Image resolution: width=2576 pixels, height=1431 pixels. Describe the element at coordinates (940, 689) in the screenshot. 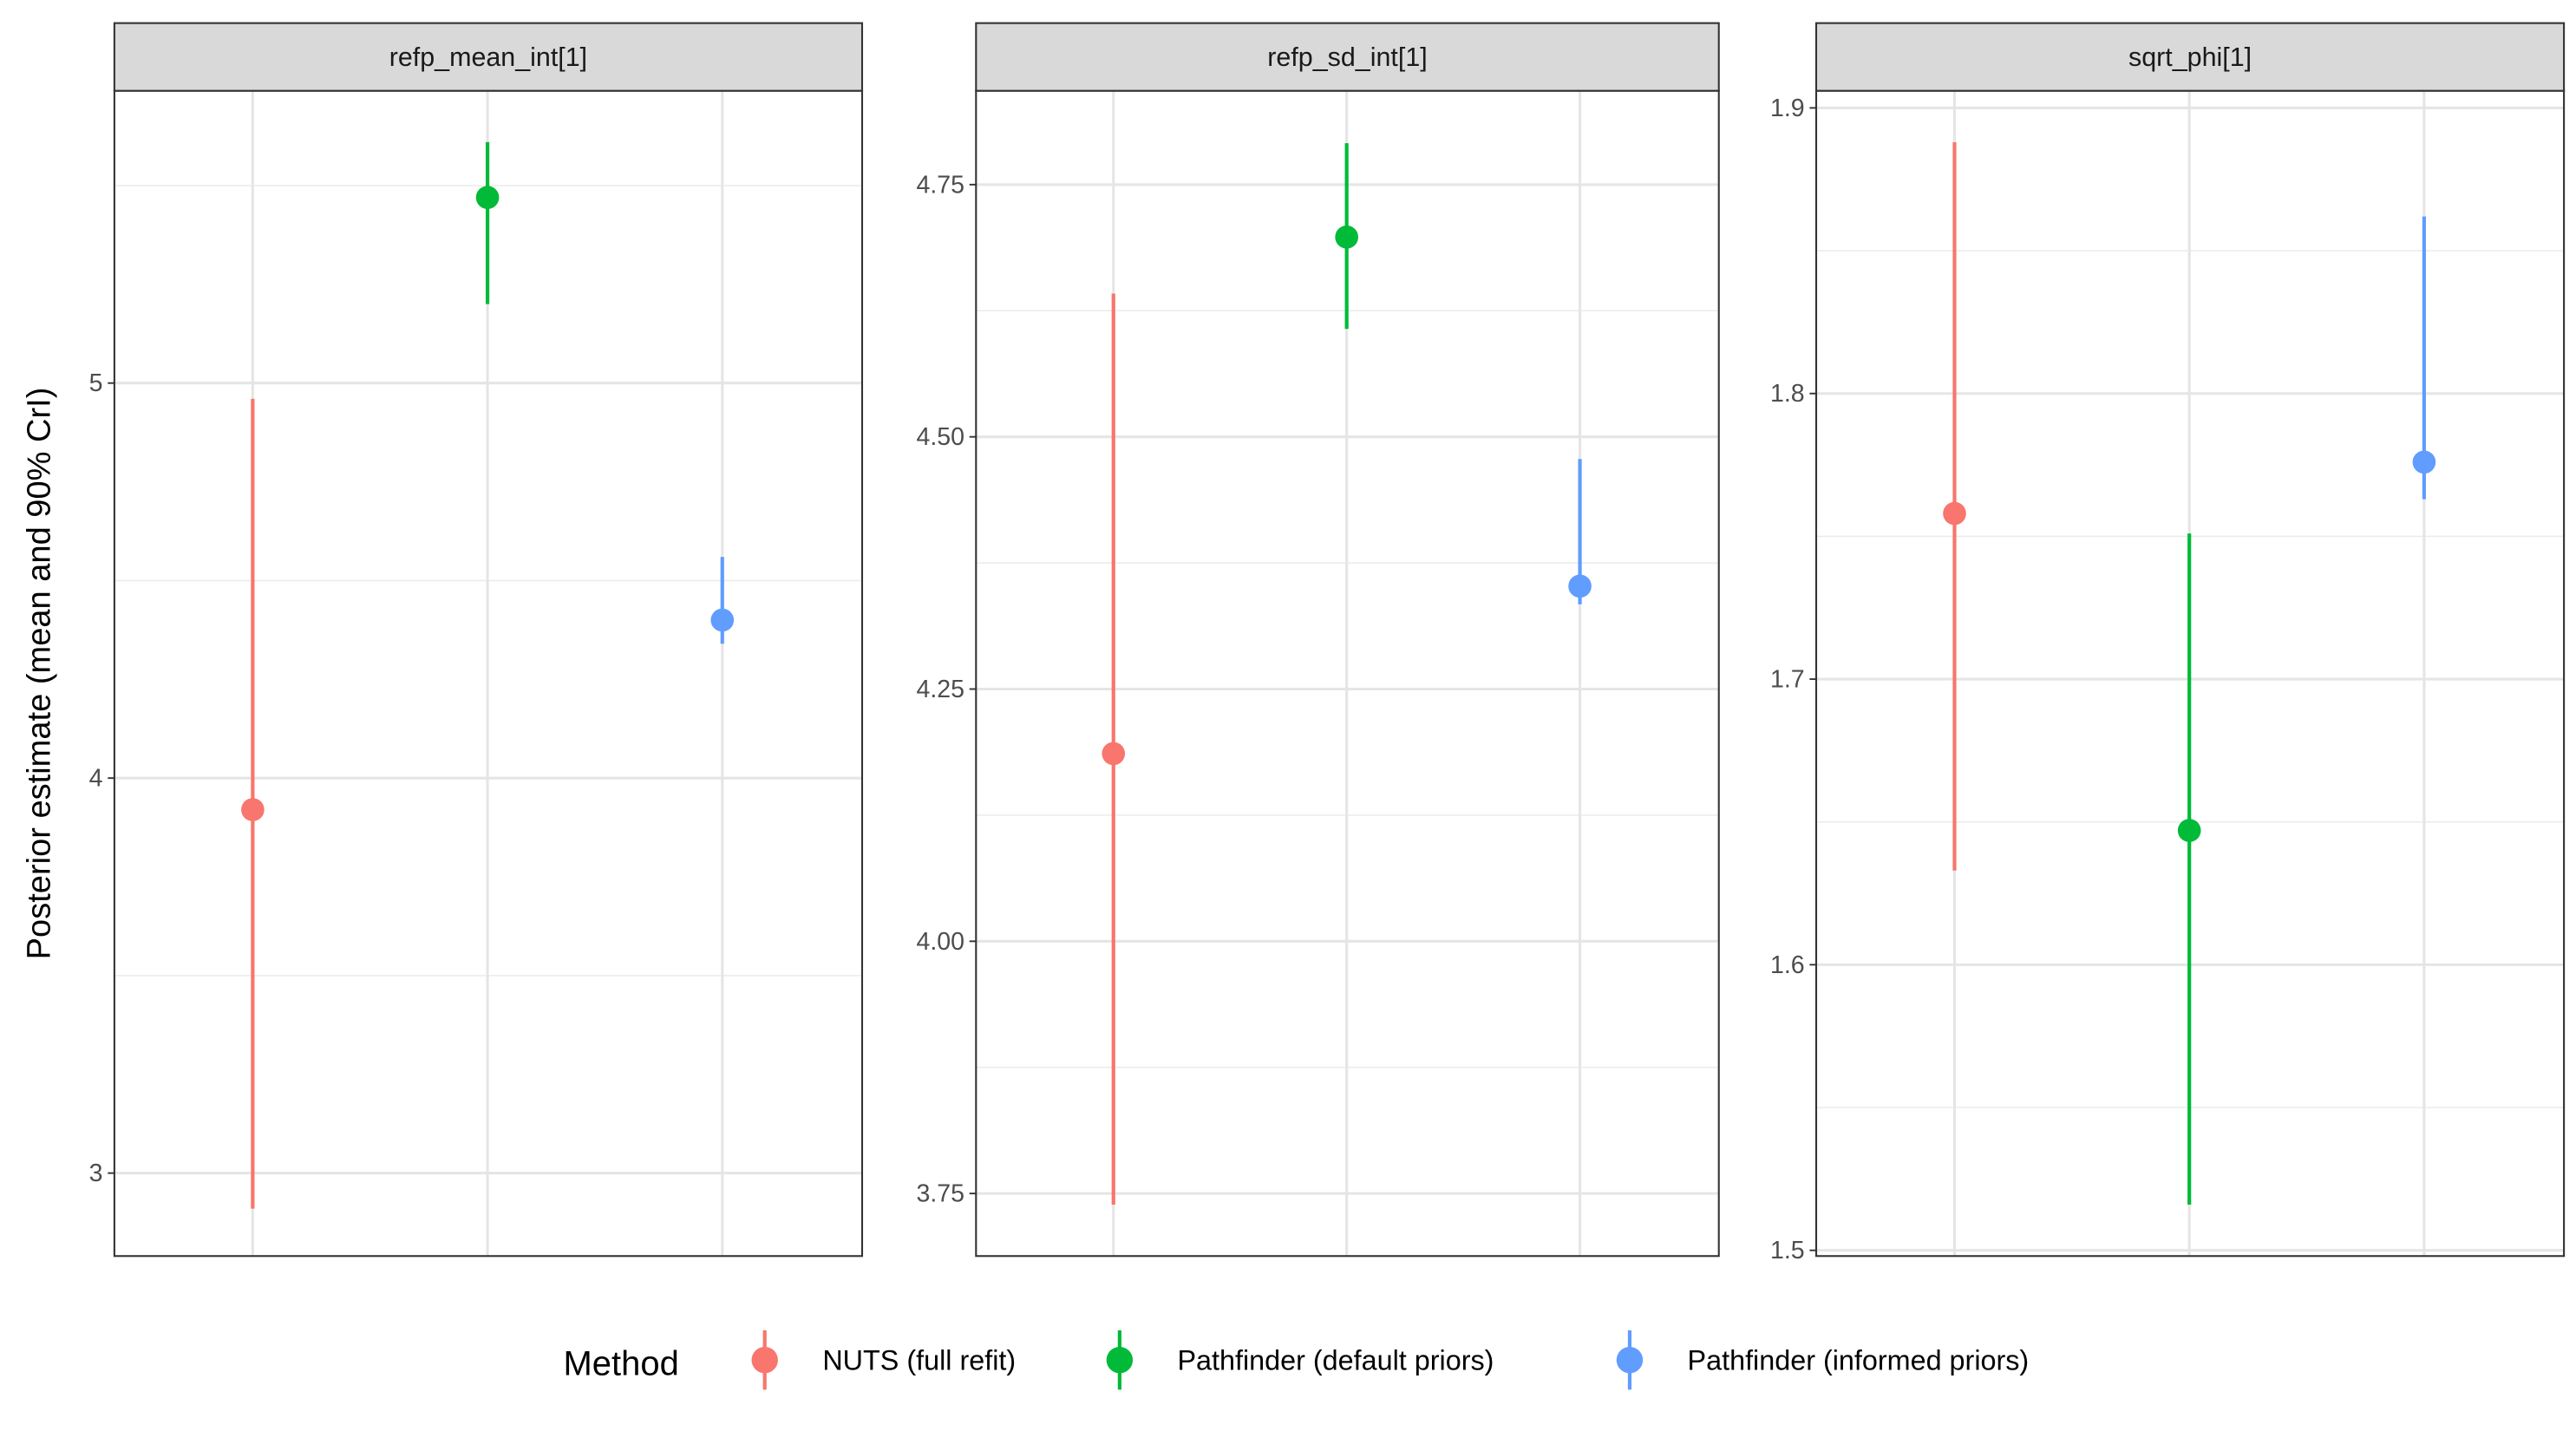

I see `y-tick-label: 4.25` at that location.